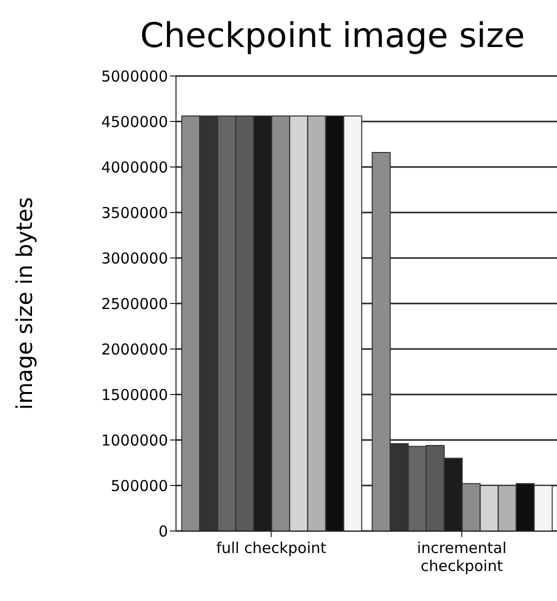 The width and height of the screenshot is (557, 601). Describe the element at coordinates (332, 36) in the screenshot. I see `chart-title: Checkpoint image size` at that location.